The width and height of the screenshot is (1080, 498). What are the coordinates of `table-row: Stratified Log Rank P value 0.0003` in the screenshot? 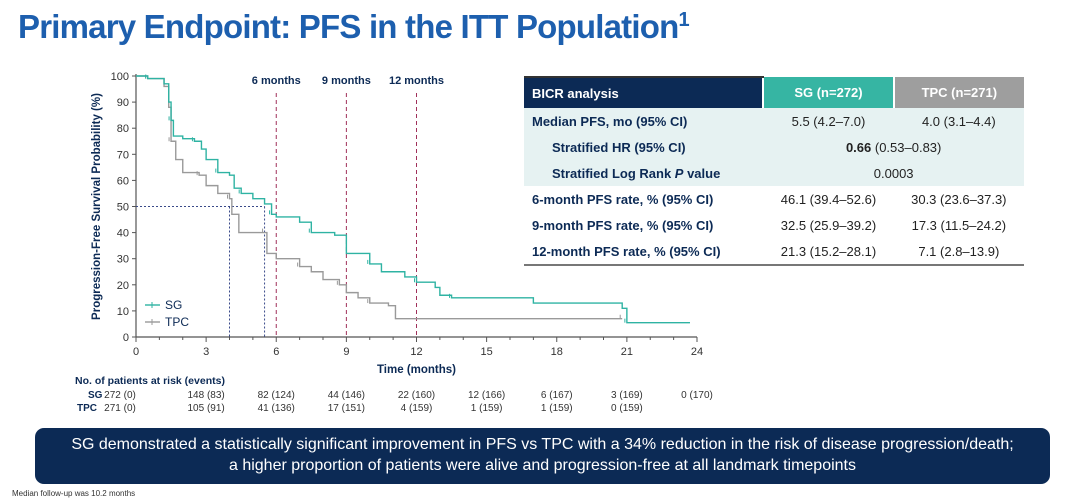 It's located at (774, 173).